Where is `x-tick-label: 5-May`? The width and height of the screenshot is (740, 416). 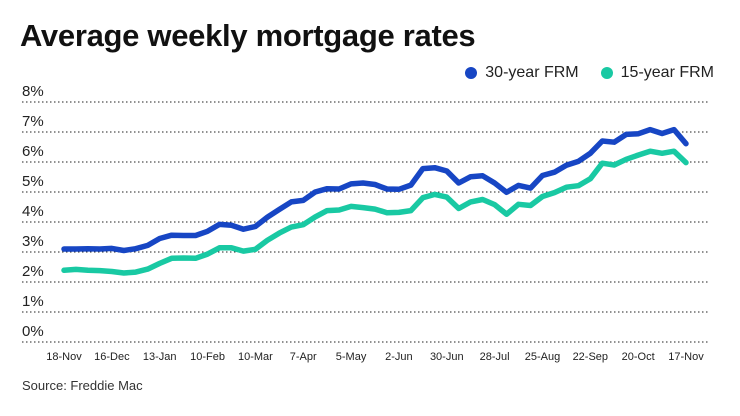
x-tick-label: 5-May is located at coordinates (351, 357).